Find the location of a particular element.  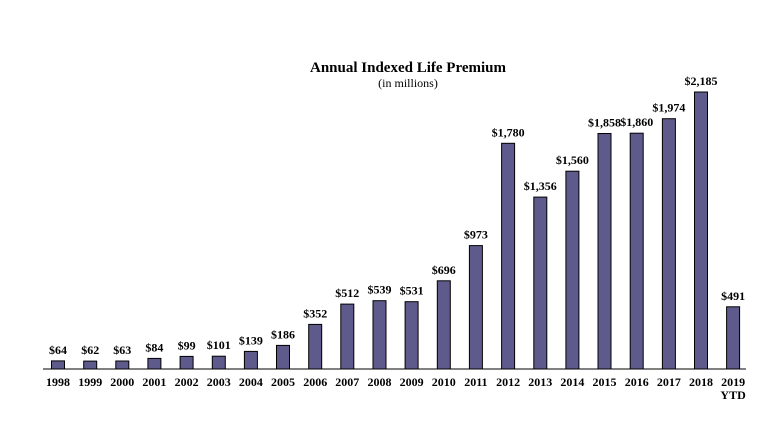

x-tick-label: 2012 is located at coordinates (508, 382).